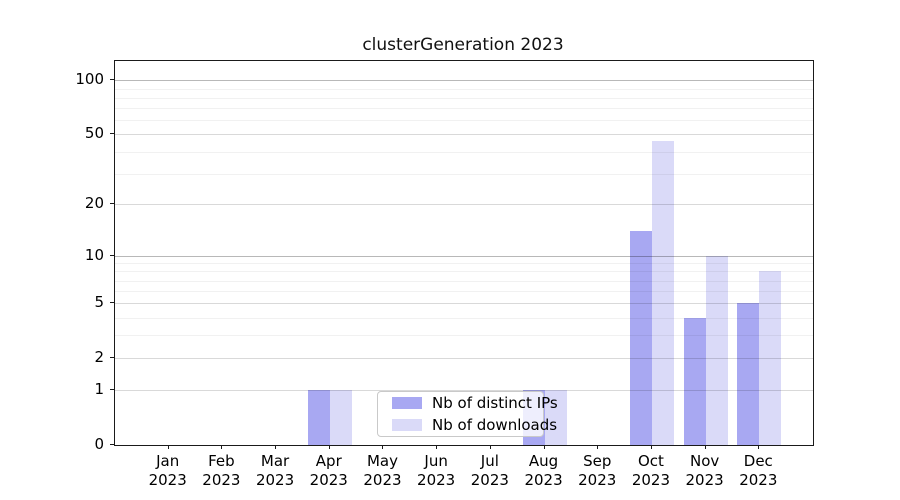  Describe the element at coordinates (758, 470) in the screenshot. I see `x-tick-label: Dec 2023` at that location.